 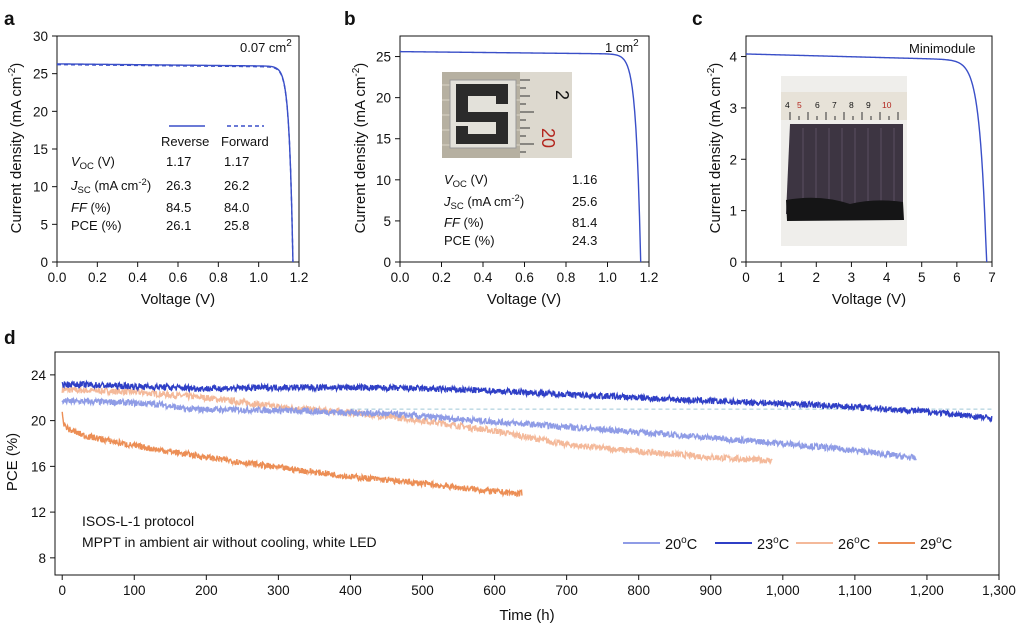 I want to click on x-tick-label-d-11: 1,100, so click(x=855, y=590).